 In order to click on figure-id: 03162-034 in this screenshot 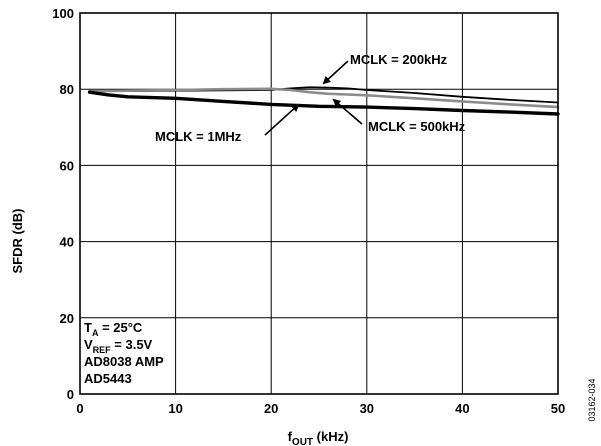, I will do `click(592, 399)`.